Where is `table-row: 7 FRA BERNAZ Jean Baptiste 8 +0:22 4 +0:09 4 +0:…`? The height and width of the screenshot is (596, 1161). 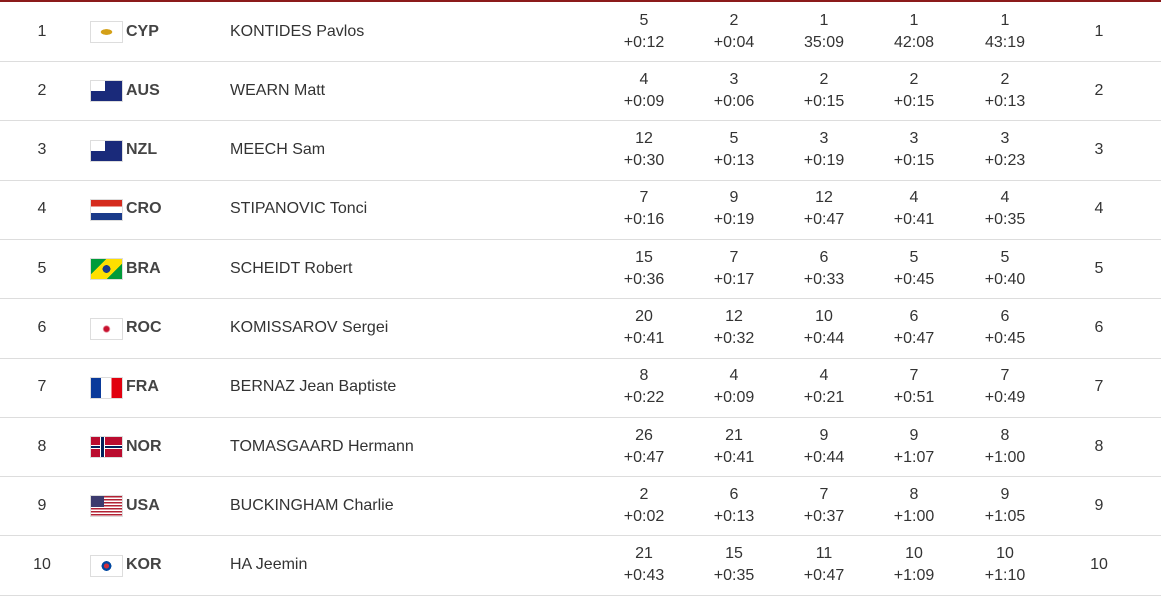 table-row: 7 FRA BERNAZ Jean Baptiste 8 +0:22 4 +0:09 4 +0:… is located at coordinates (580, 388).